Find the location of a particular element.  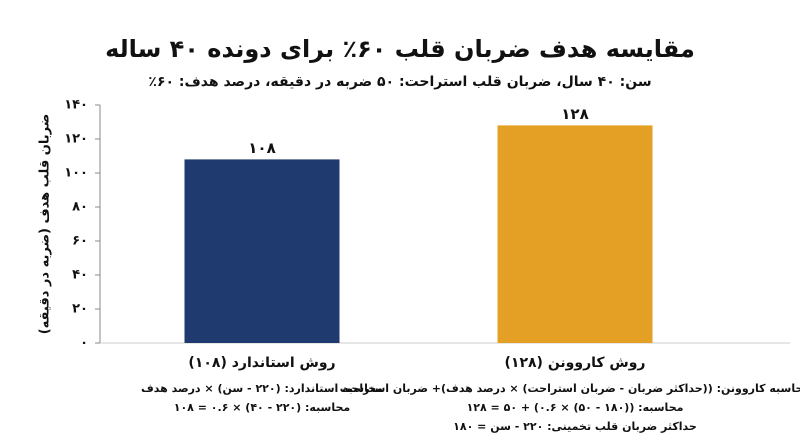

y-tick-label: ۱۰۰ is located at coordinates (76, 173).